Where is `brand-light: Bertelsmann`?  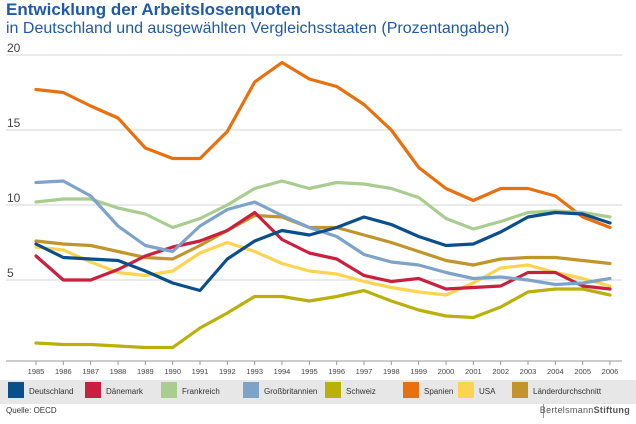
brand-light: Bertelsmann is located at coordinates (566, 410).